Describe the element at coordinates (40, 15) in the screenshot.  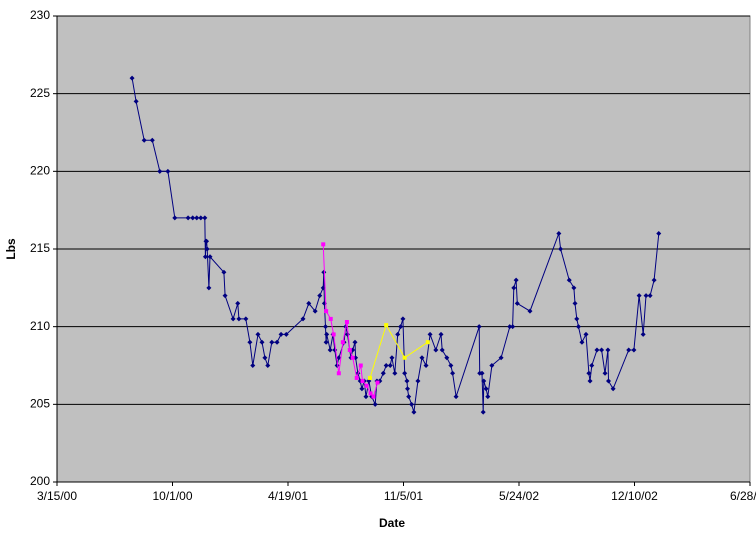
I see `y-tick-label: 230` at that location.